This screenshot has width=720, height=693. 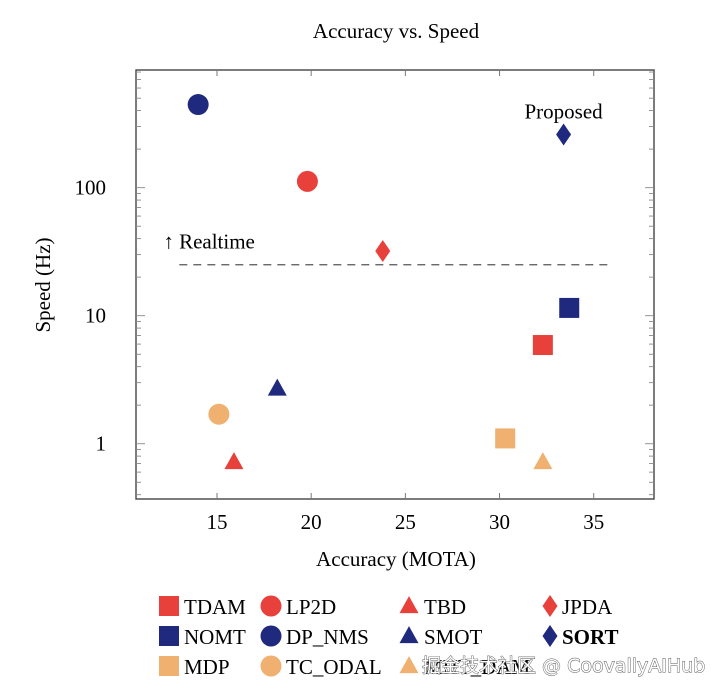 I want to click on data-point-lp2d, so click(x=307, y=181).